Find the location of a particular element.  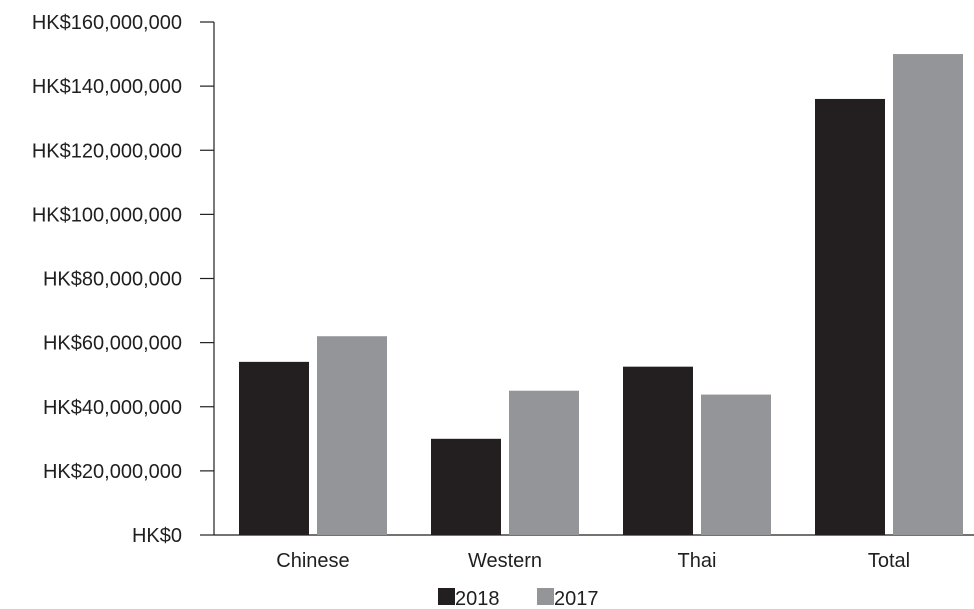

bar-2017-thai is located at coordinates (736, 464).